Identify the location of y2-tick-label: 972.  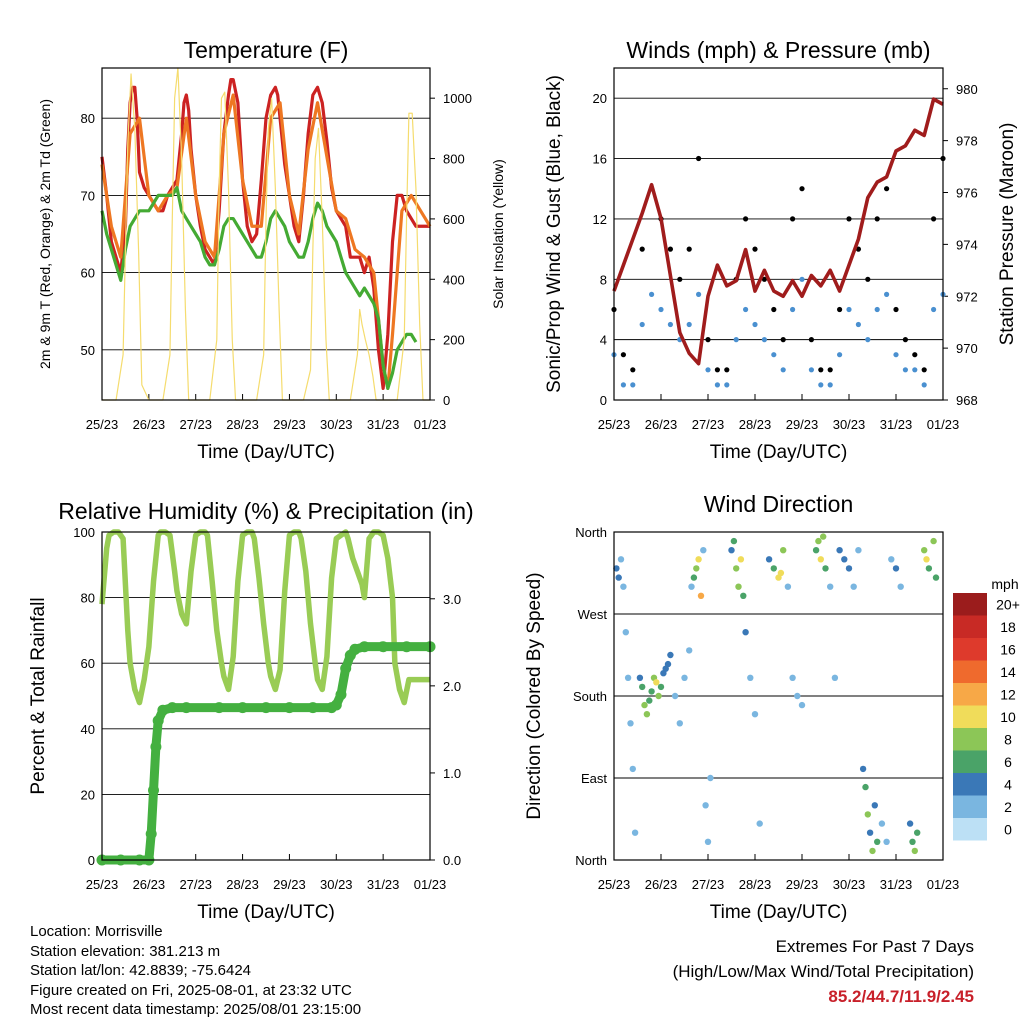
(967, 296).